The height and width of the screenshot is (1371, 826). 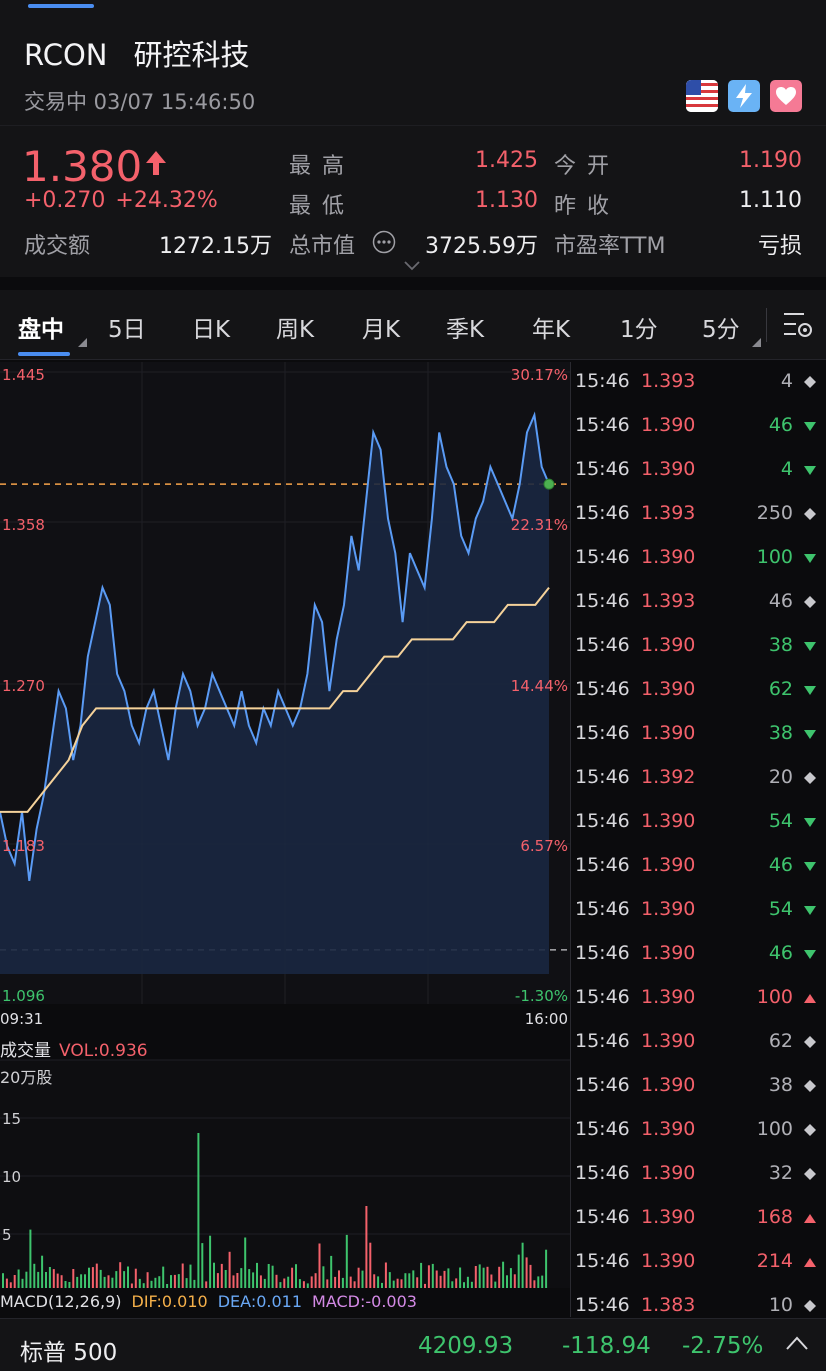 I want to click on index-value: 4209.93, so click(x=466, y=1346).